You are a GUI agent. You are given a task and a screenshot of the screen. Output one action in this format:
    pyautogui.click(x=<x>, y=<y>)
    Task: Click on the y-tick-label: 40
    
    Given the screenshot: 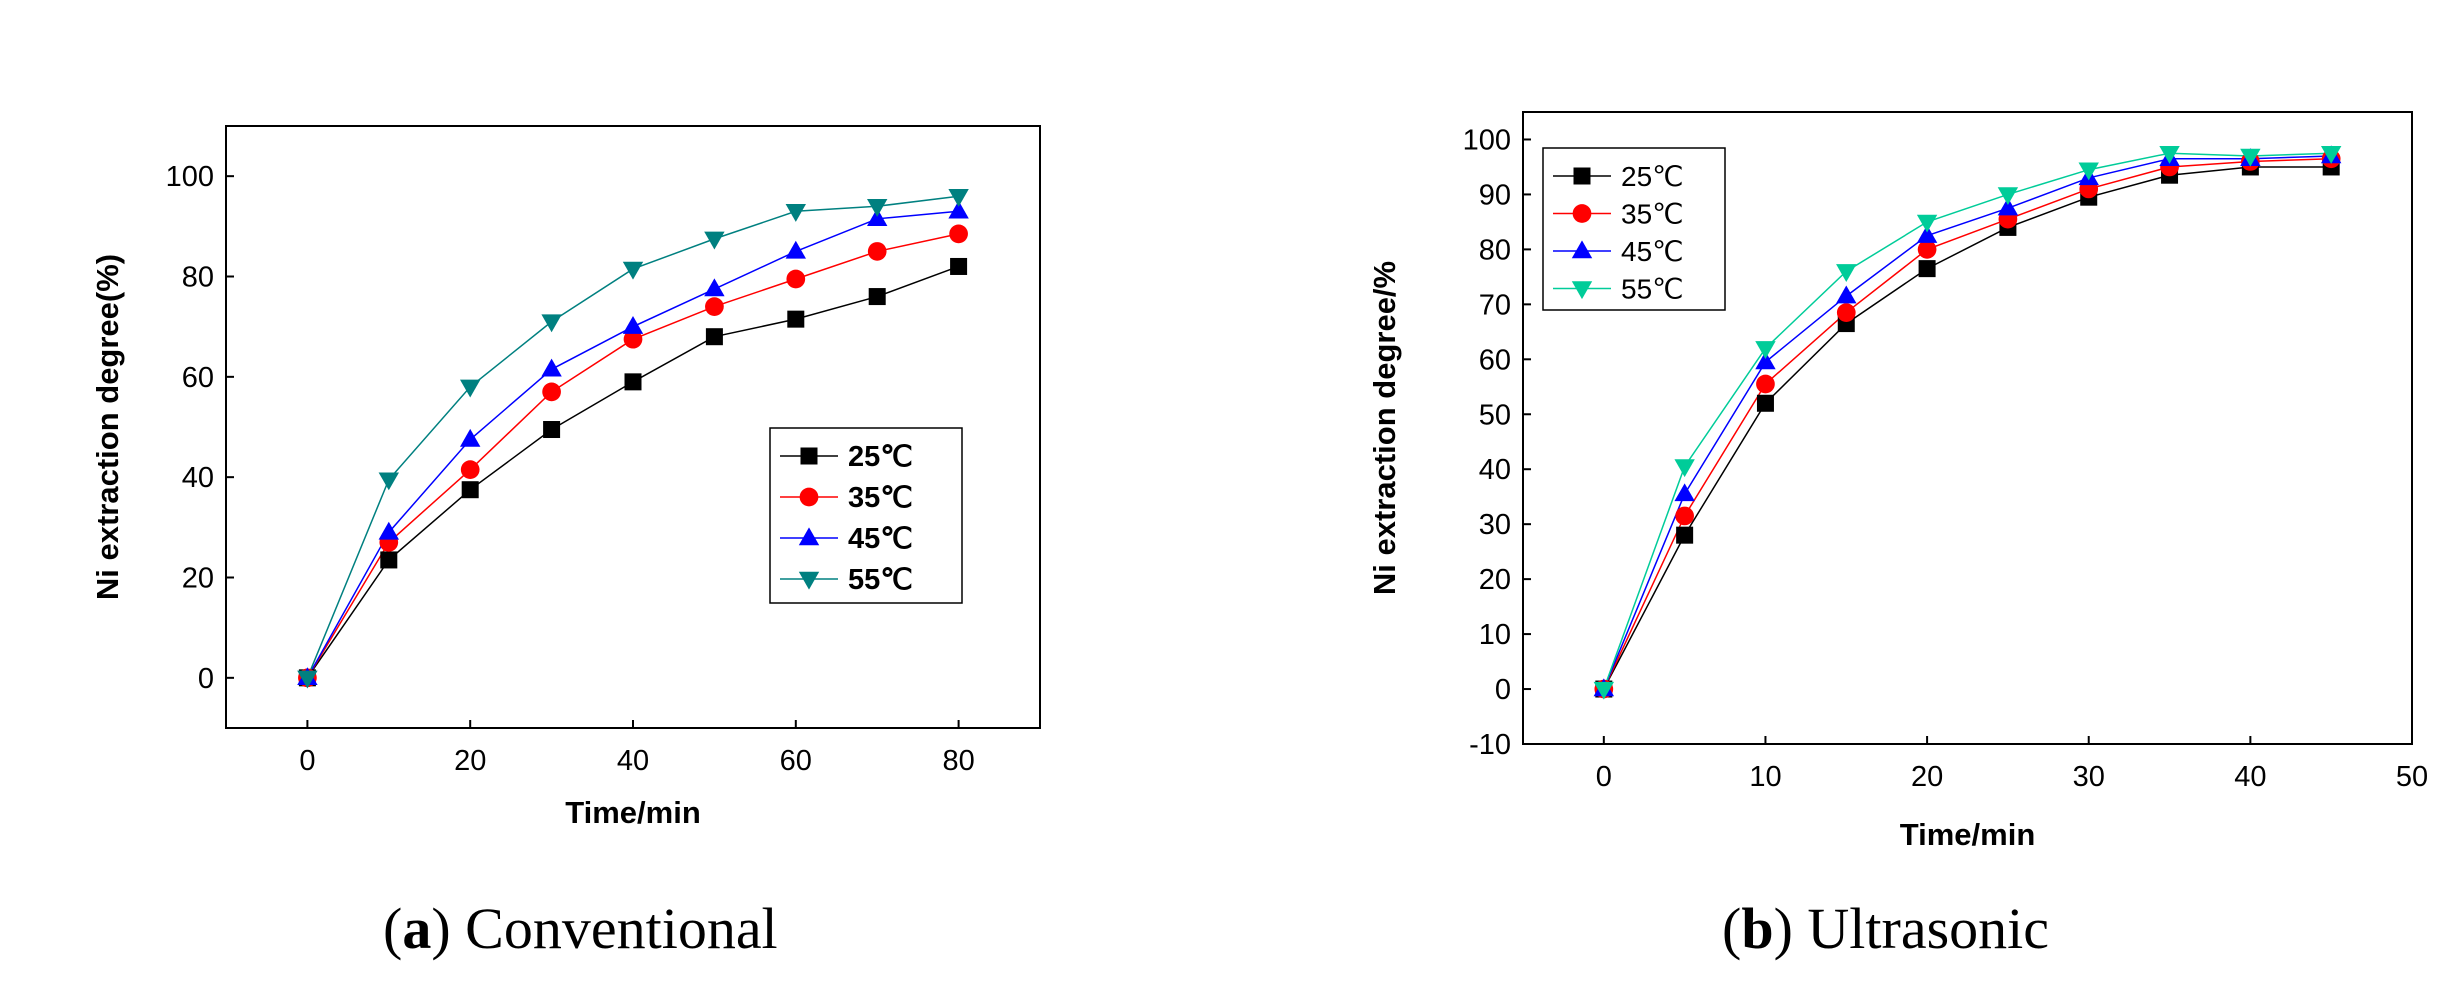 What is the action you would take?
    pyautogui.click(x=1495, y=470)
    